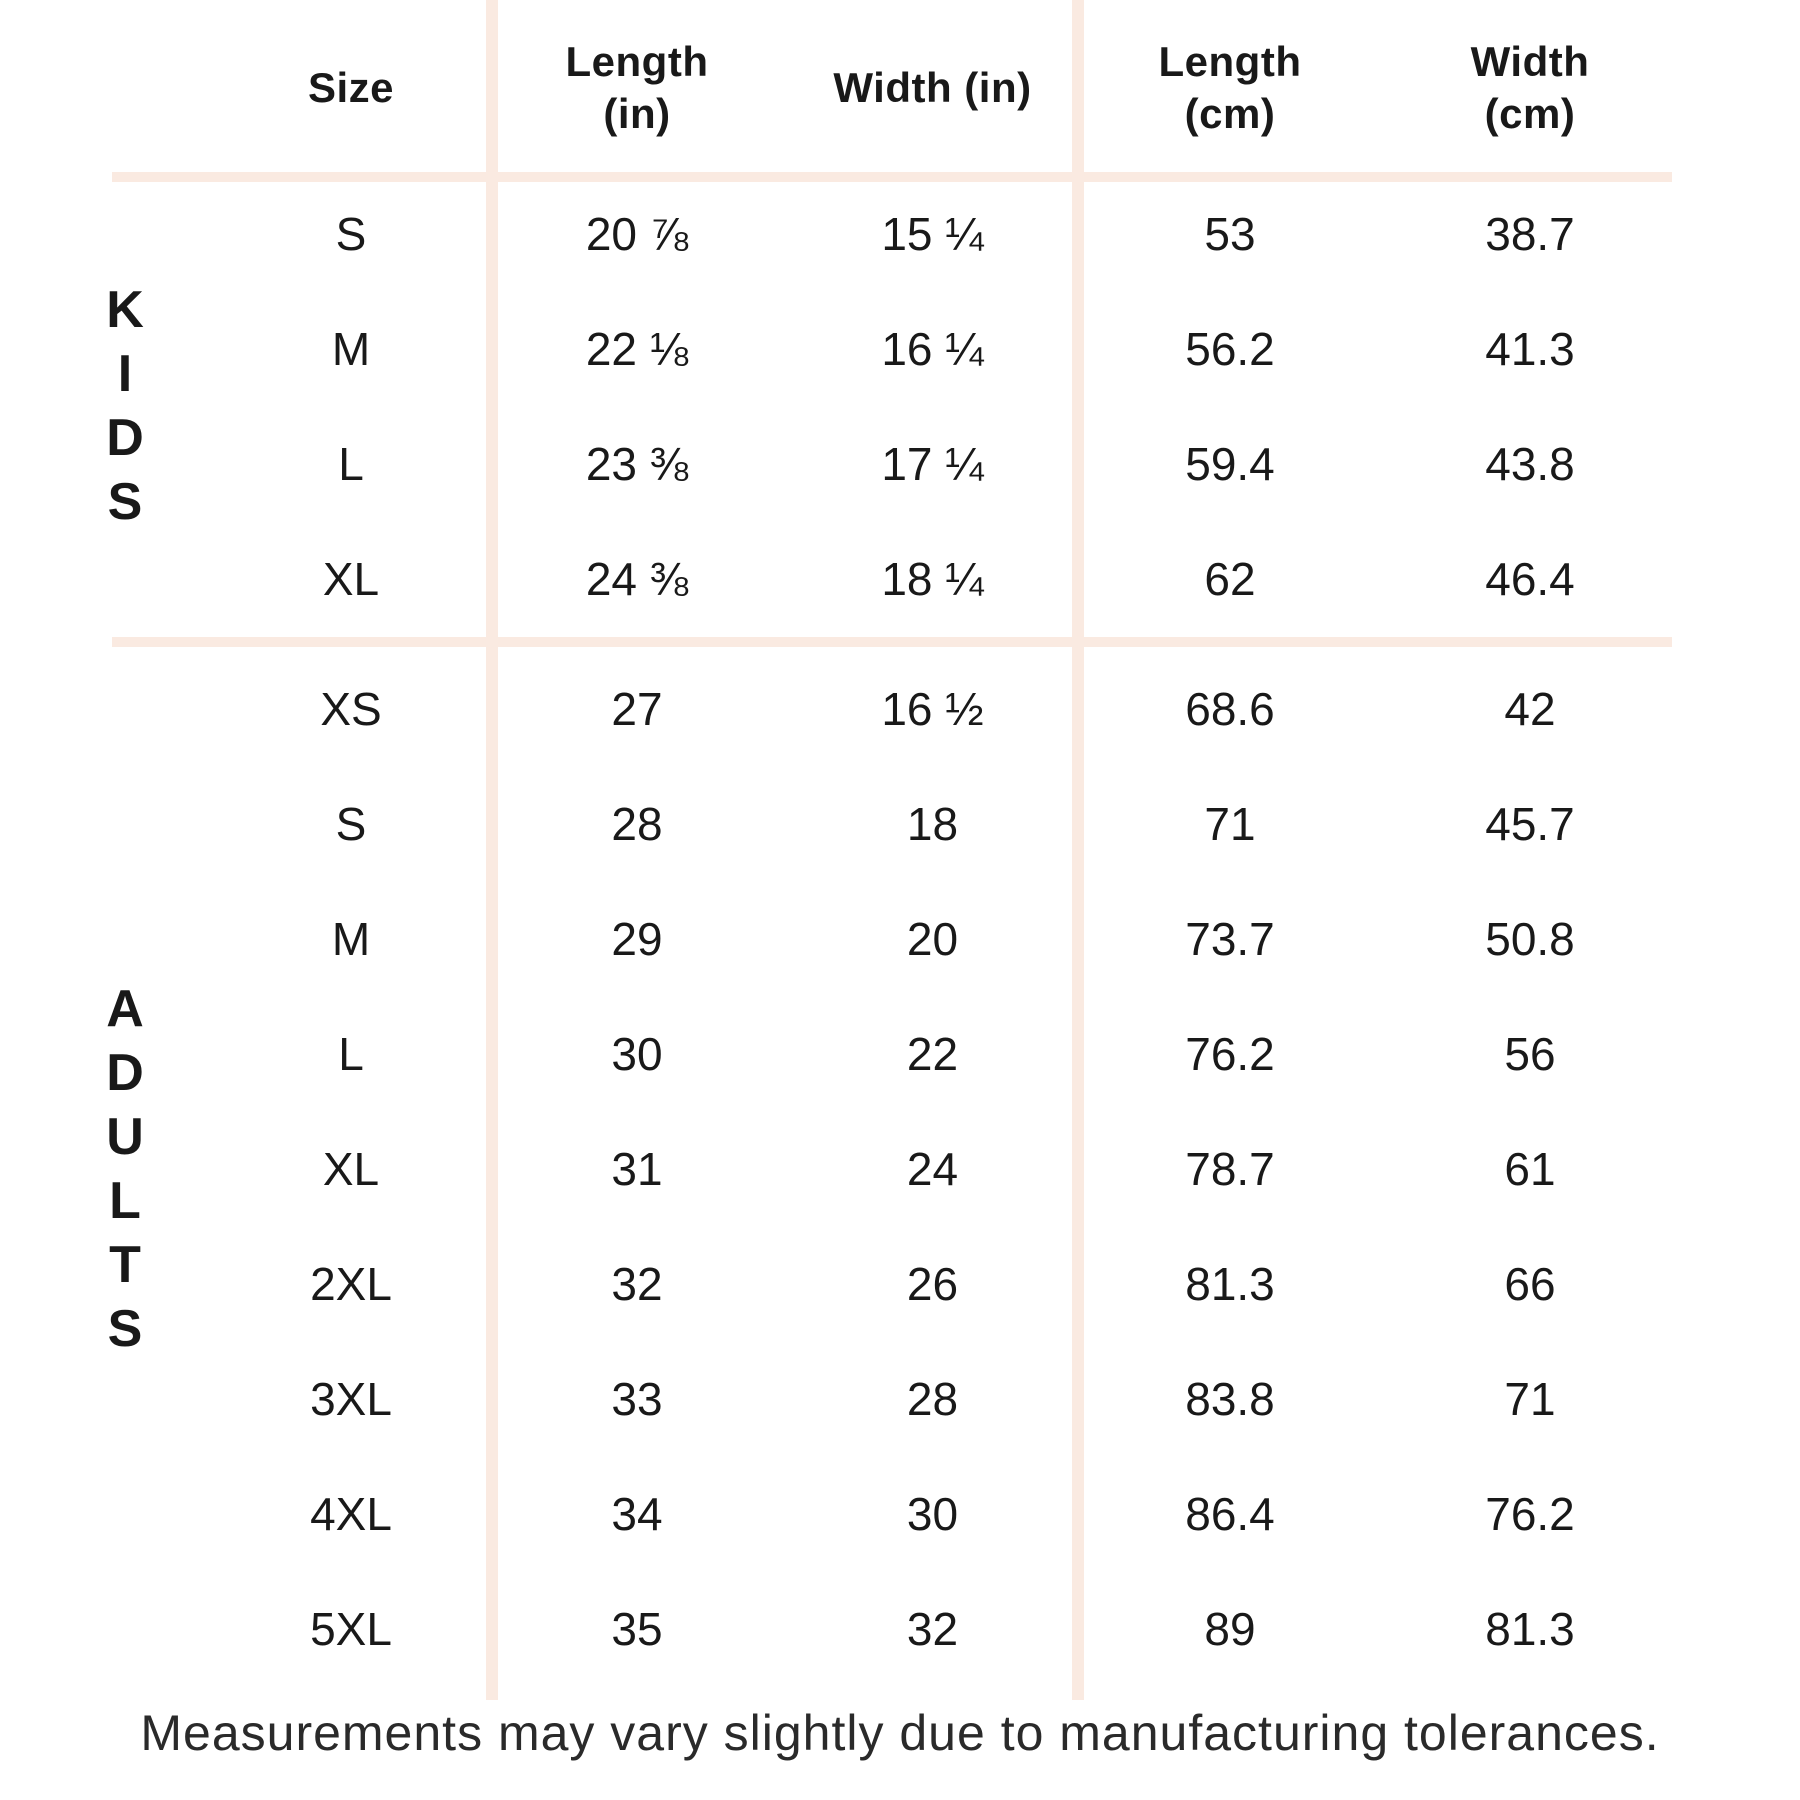  What do you see at coordinates (932, 823) in the screenshot?
I see `cell-width-in: 18` at bounding box center [932, 823].